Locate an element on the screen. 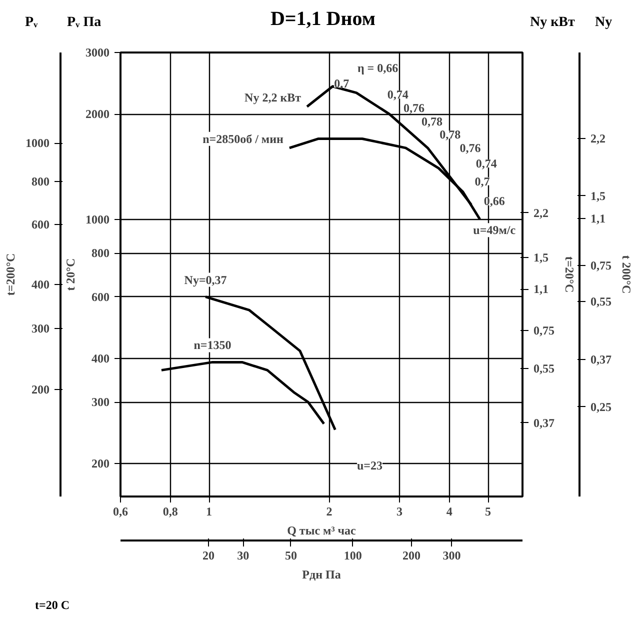  annotation: u=49м/с is located at coordinates (494, 230).